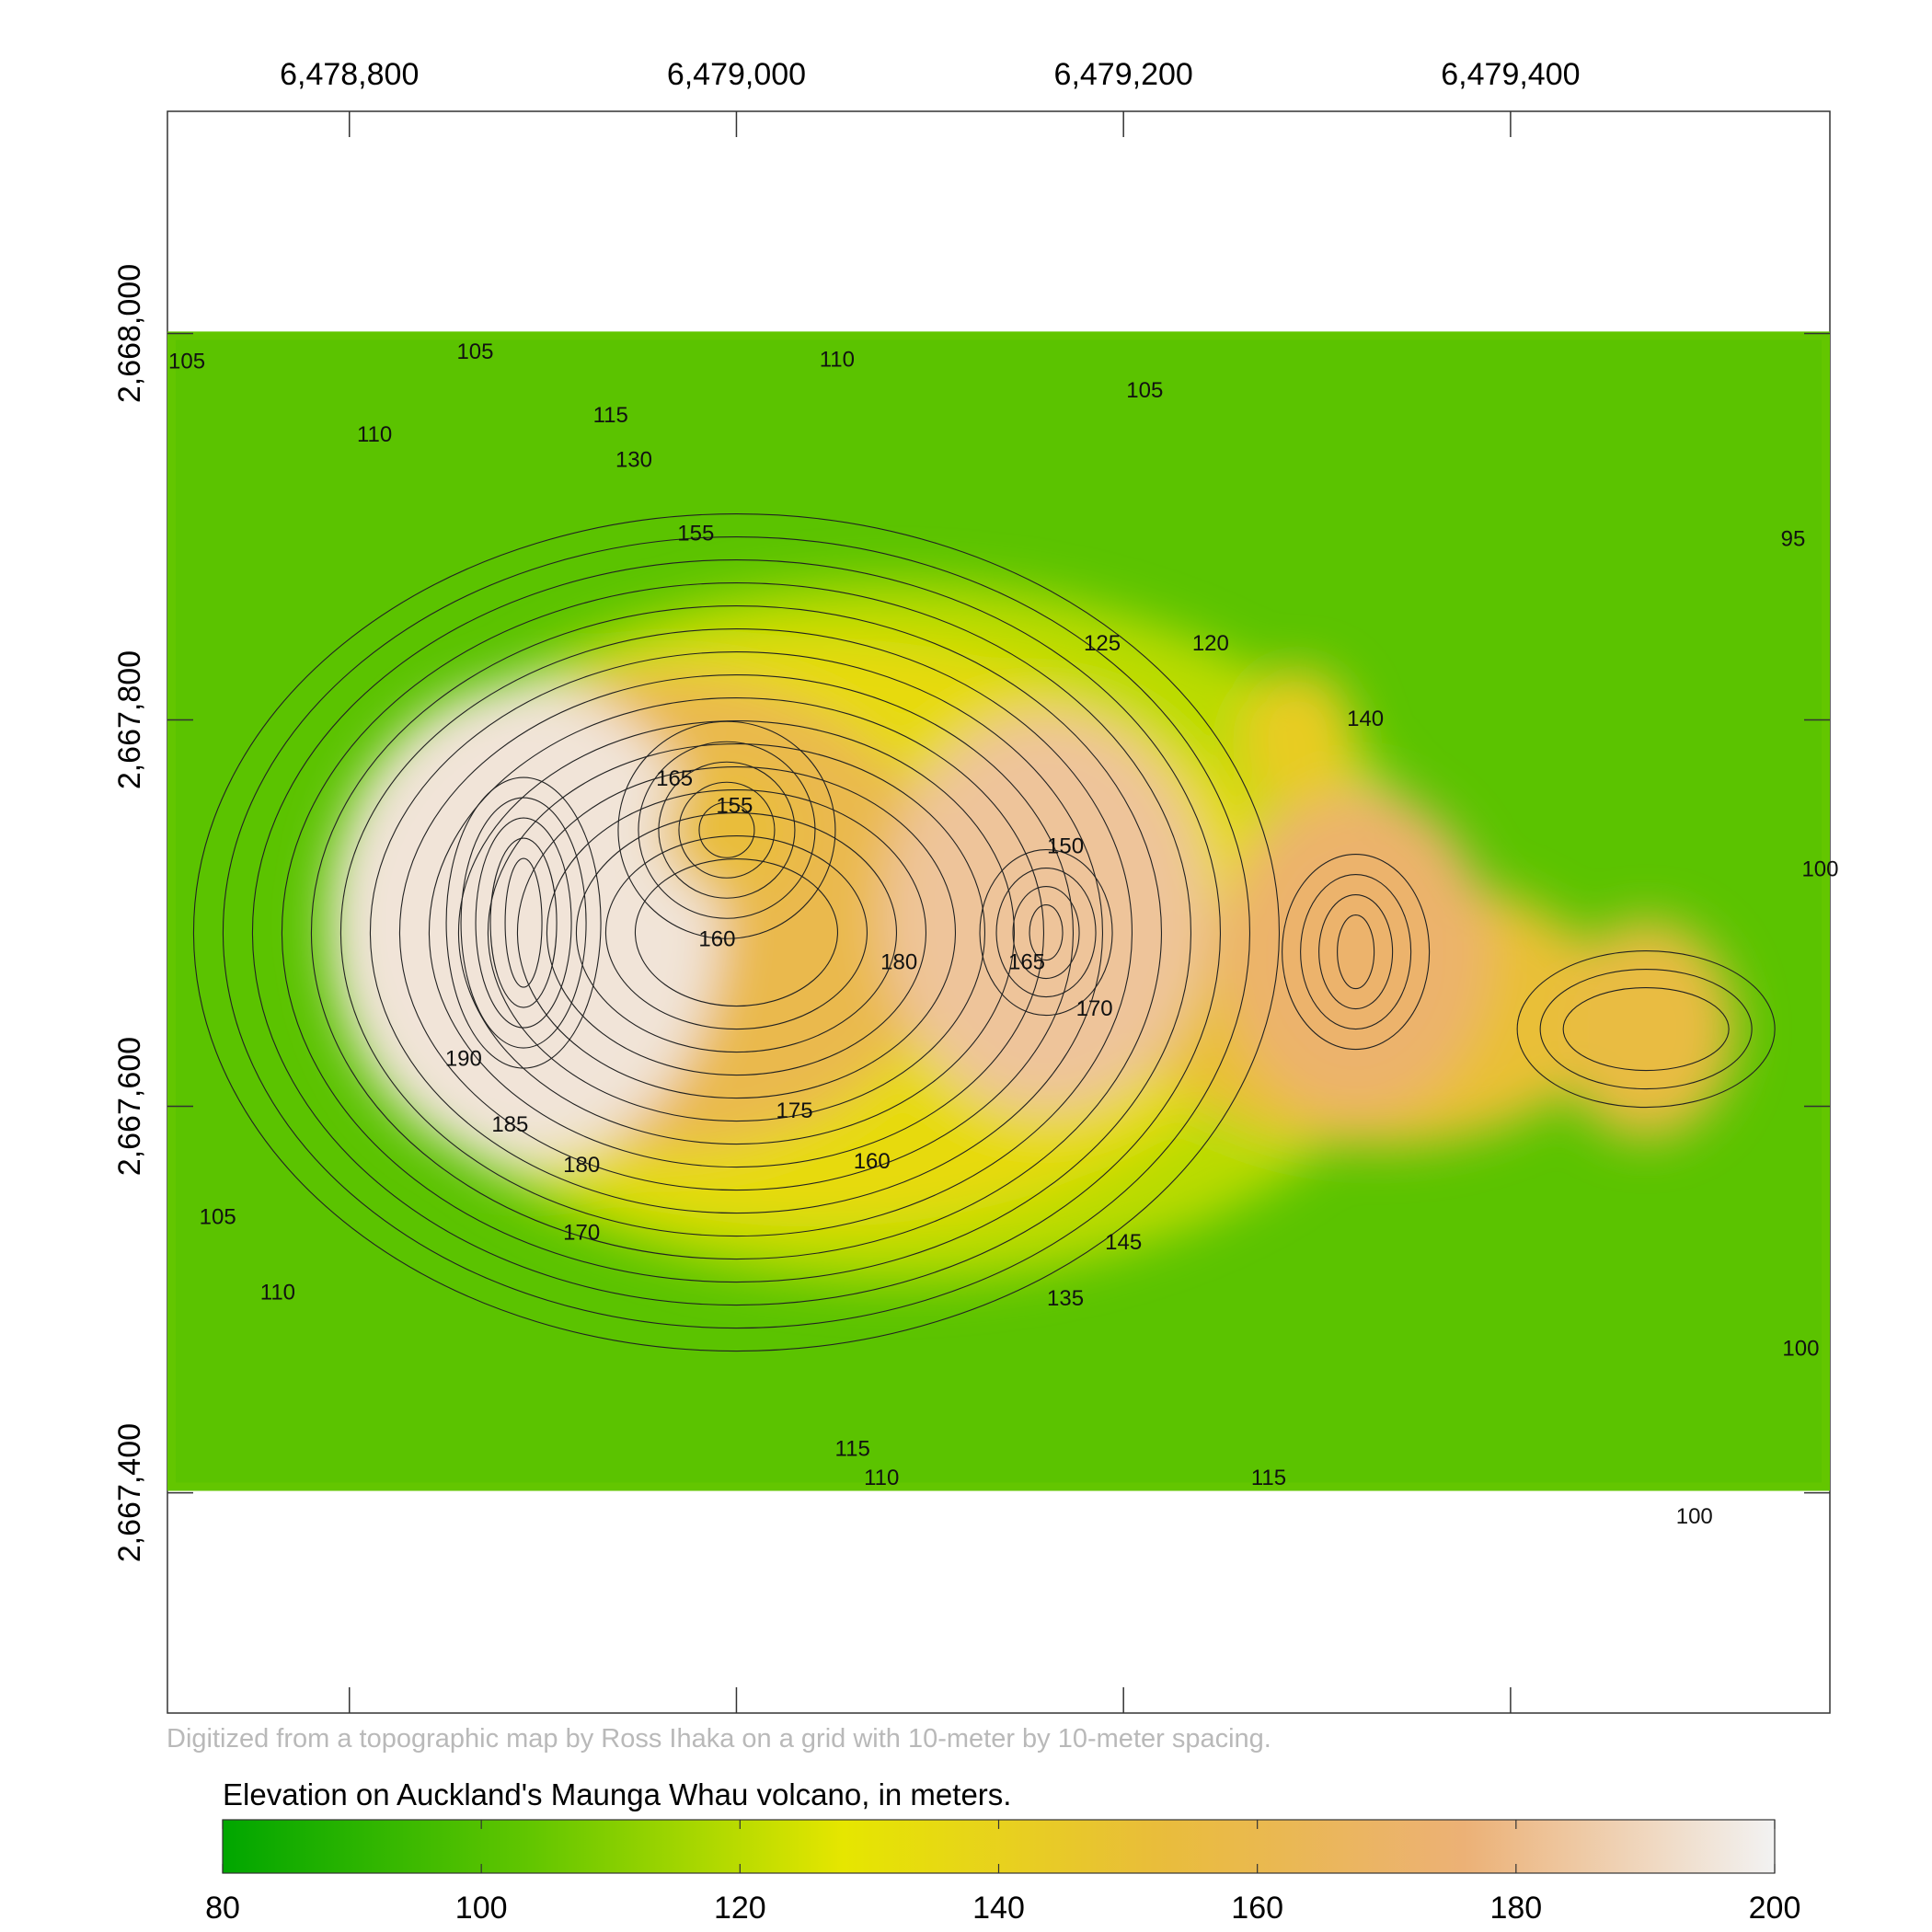 The image size is (1932, 1932). What do you see at coordinates (1123, 1242) in the screenshot?
I see `contour-label: 145` at bounding box center [1123, 1242].